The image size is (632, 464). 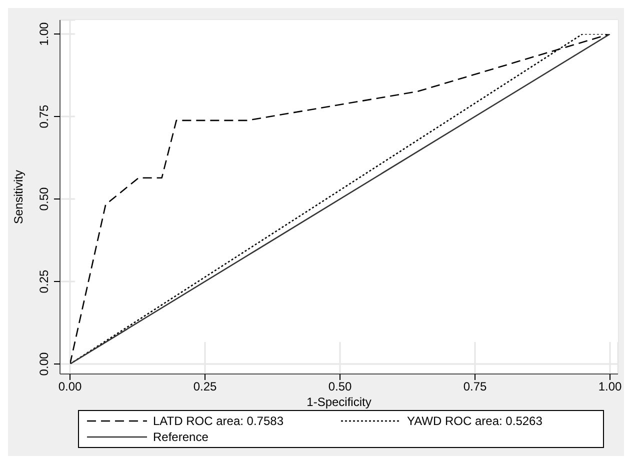 What do you see at coordinates (474, 421) in the screenshot?
I see `legend-label: YAWD ROC area: 0.5263` at bounding box center [474, 421].